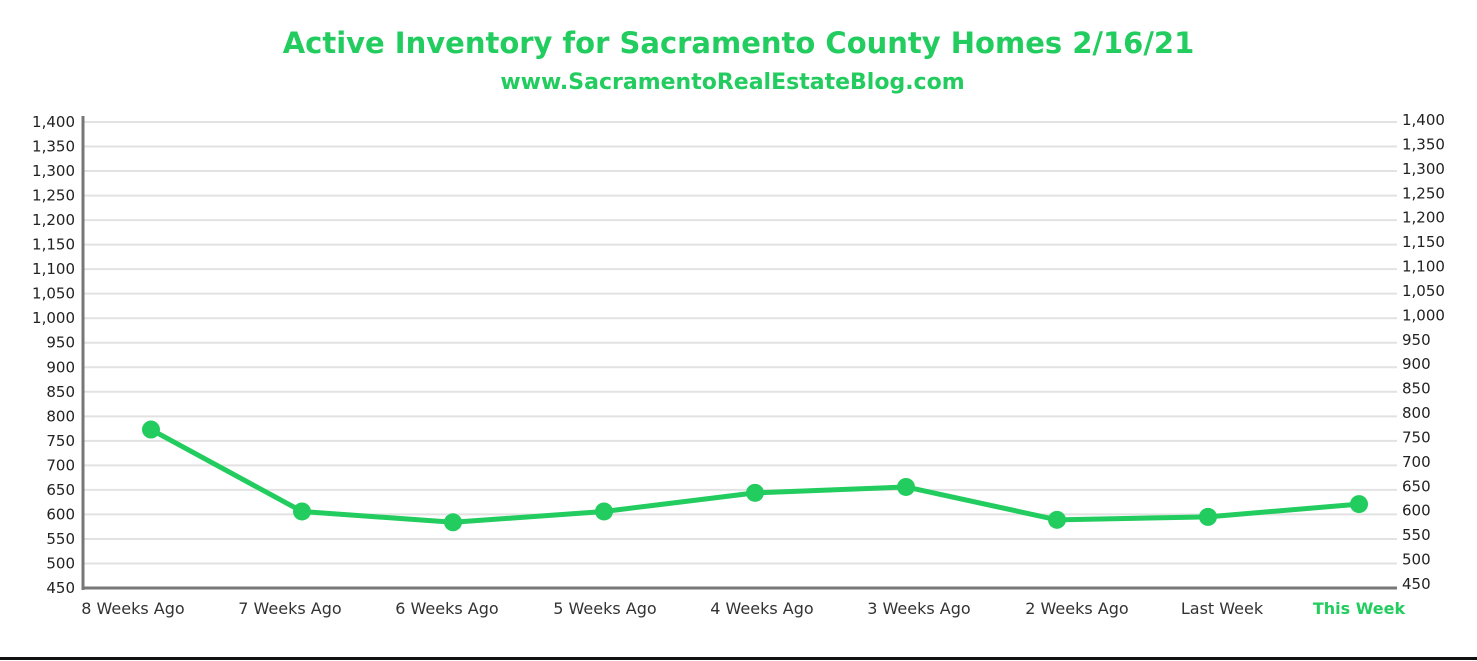 The width and height of the screenshot is (1477, 661). I want to click on y-tick-label-right: 800, so click(1416, 413).